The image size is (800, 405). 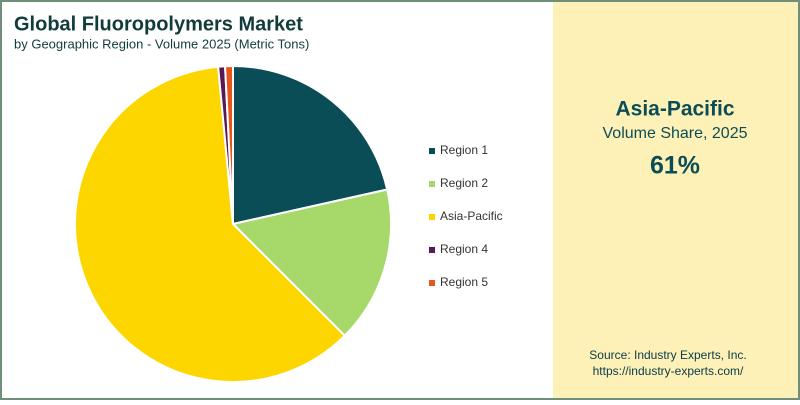 What do you see at coordinates (464, 249) in the screenshot?
I see `legend-label: Region 4` at bounding box center [464, 249].